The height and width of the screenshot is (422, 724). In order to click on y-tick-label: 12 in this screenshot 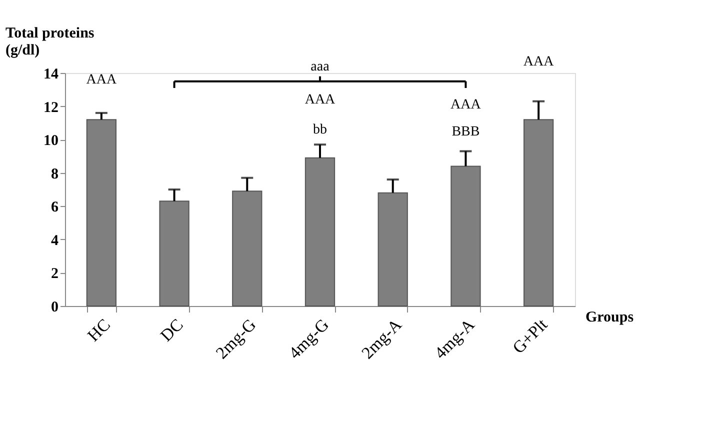, I will do `click(51, 108)`.